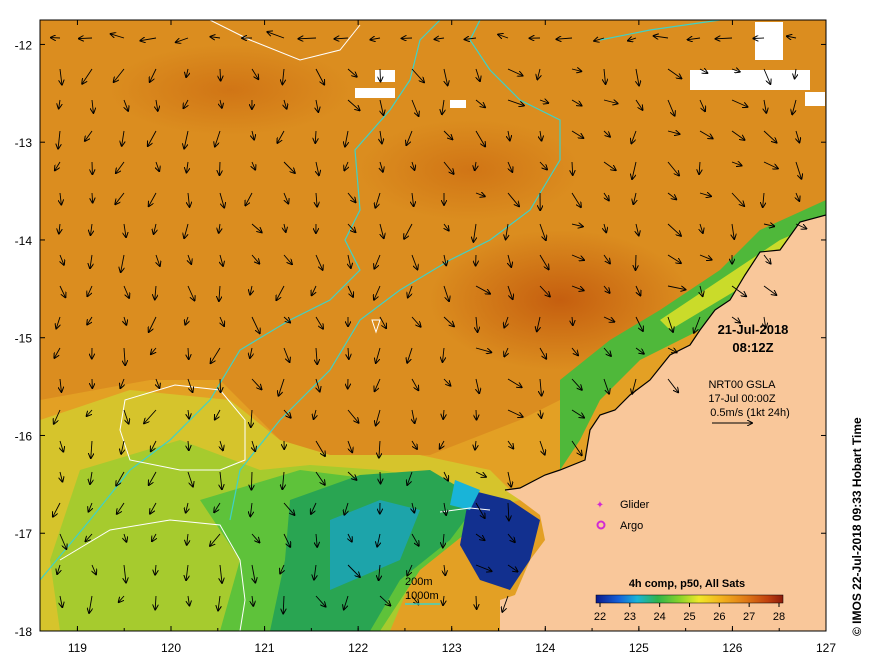  I want to click on glider-icon: ✦, so click(600, 505).